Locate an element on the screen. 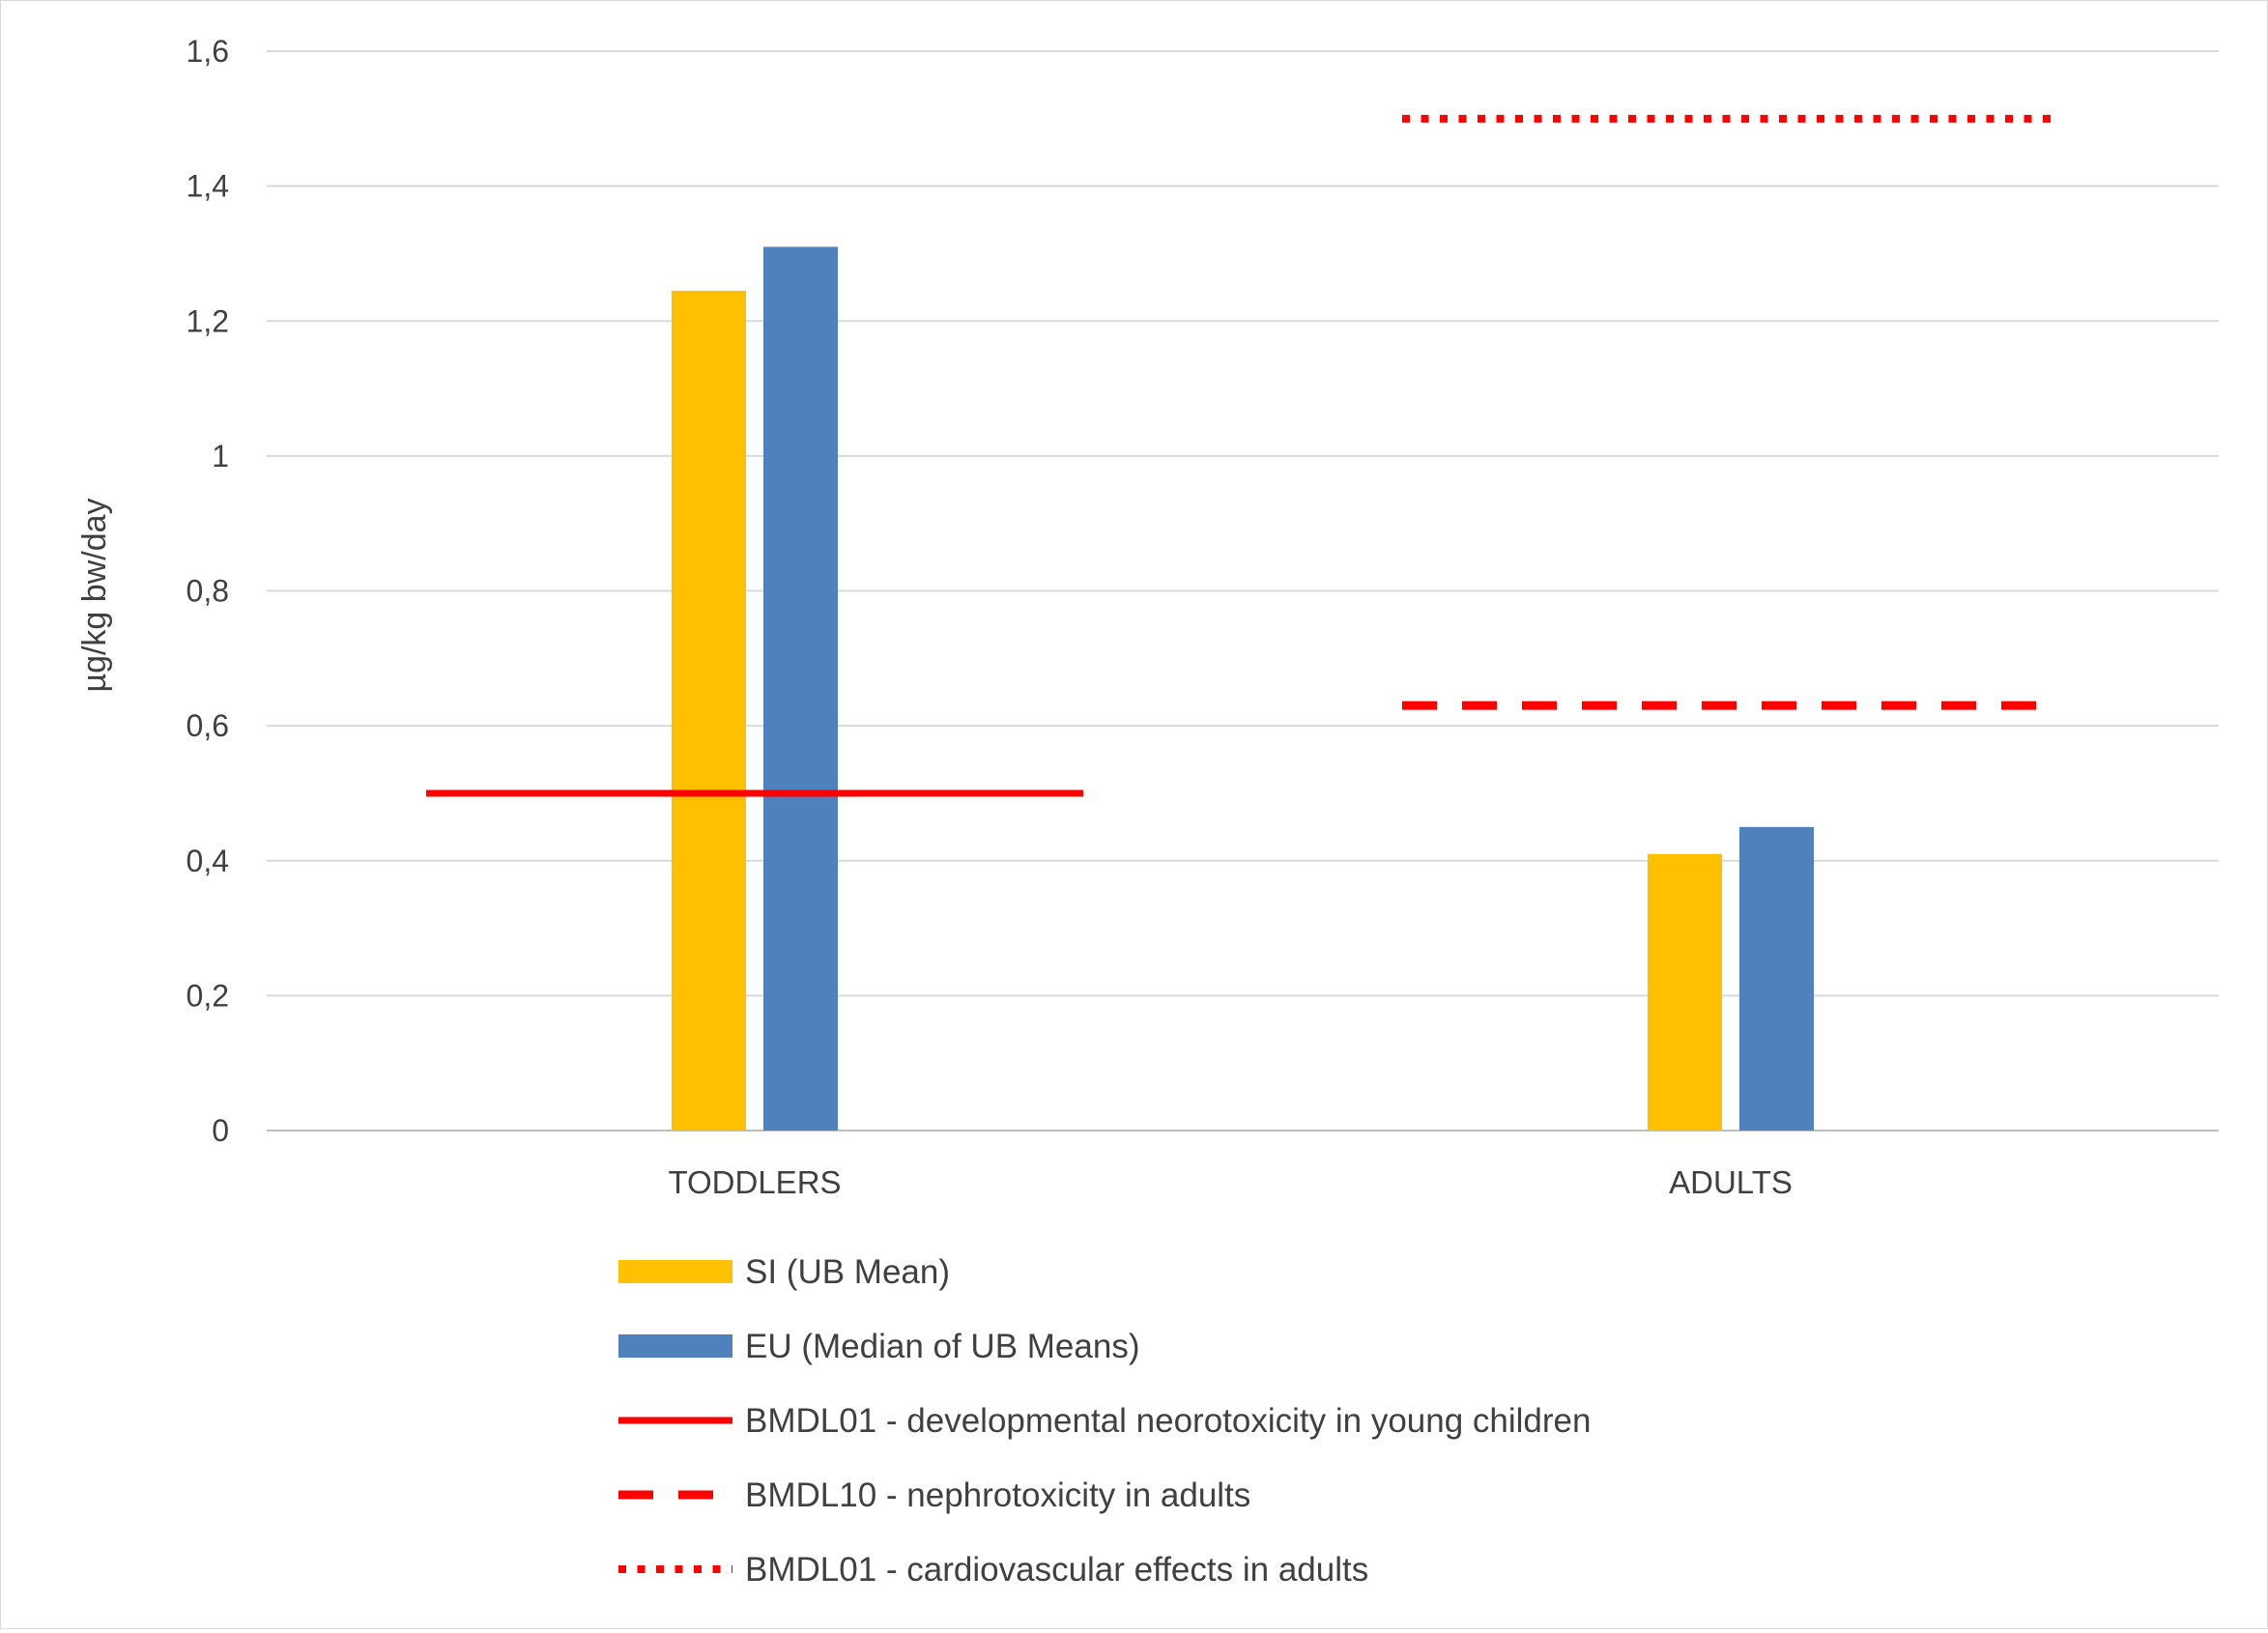 This screenshot has width=2268, height=1633. y-tick-label: 0,8 is located at coordinates (208, 591).